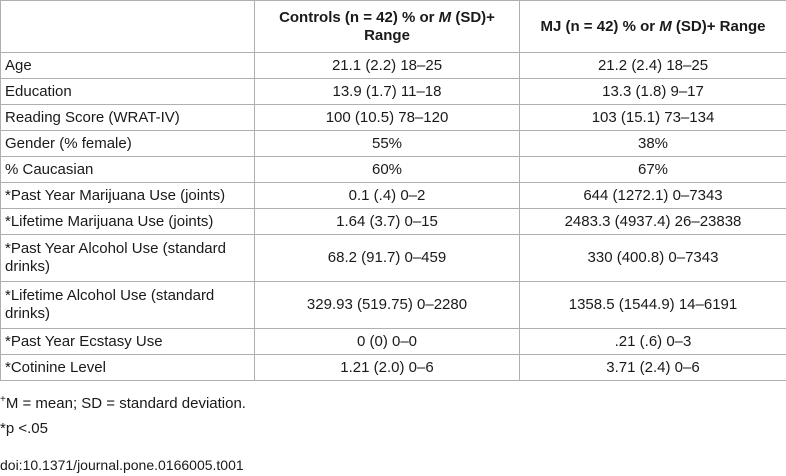 This screenshot has height=476, width=786. What do you see at coordinates (127, 221) in the screenshot?
I see `row-label: *Lifetime Marijuana Use (joints)` at bounding box center [127, 221].